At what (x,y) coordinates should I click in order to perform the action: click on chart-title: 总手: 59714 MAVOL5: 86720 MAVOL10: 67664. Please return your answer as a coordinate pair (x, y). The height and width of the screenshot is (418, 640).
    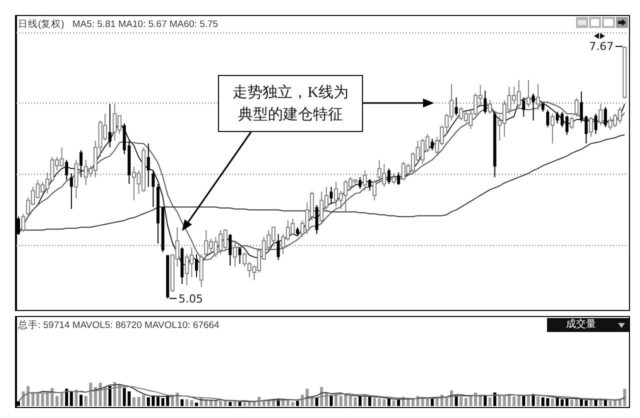
    Looking at the image, I should click on (119, 325).